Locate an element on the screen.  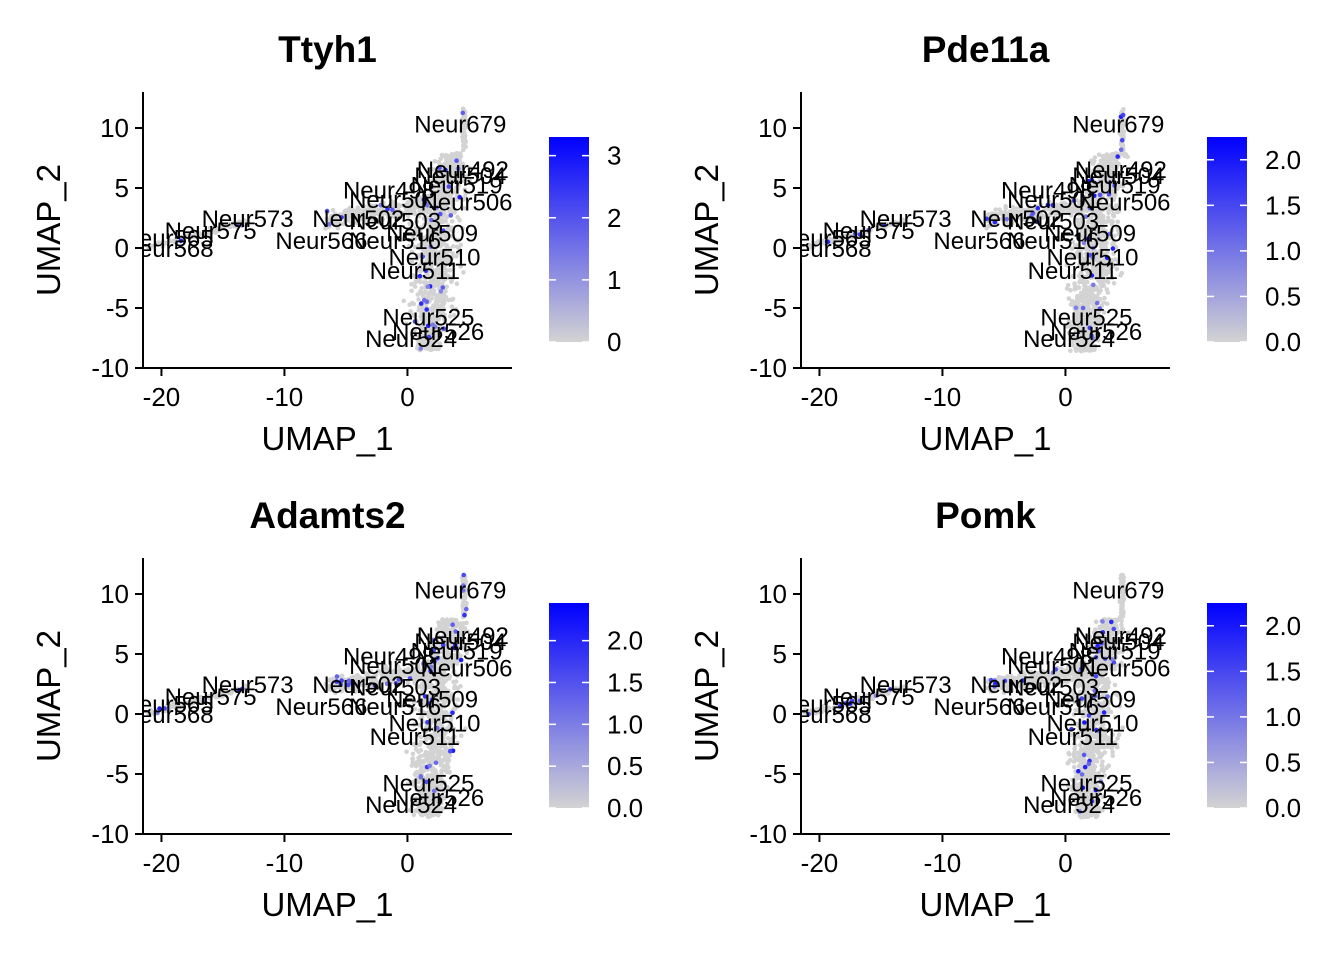
y-tick-label: -5 is located at coordinates (117, 308).